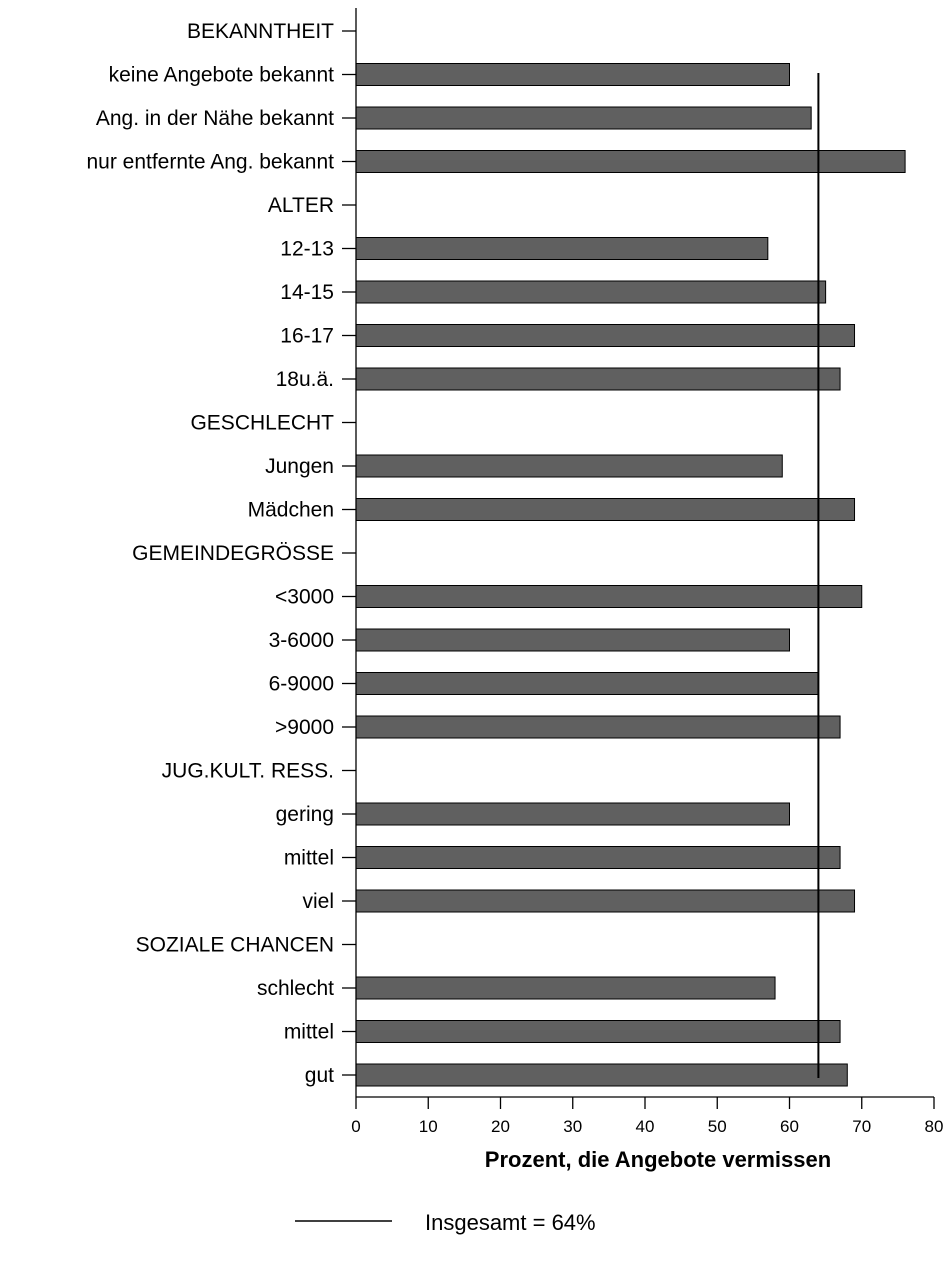  What do you see at coordinates (301, 684) in the screenshot?
I see `category-label-6-9000-15: 6-9000` at bounding box center [301, 684].